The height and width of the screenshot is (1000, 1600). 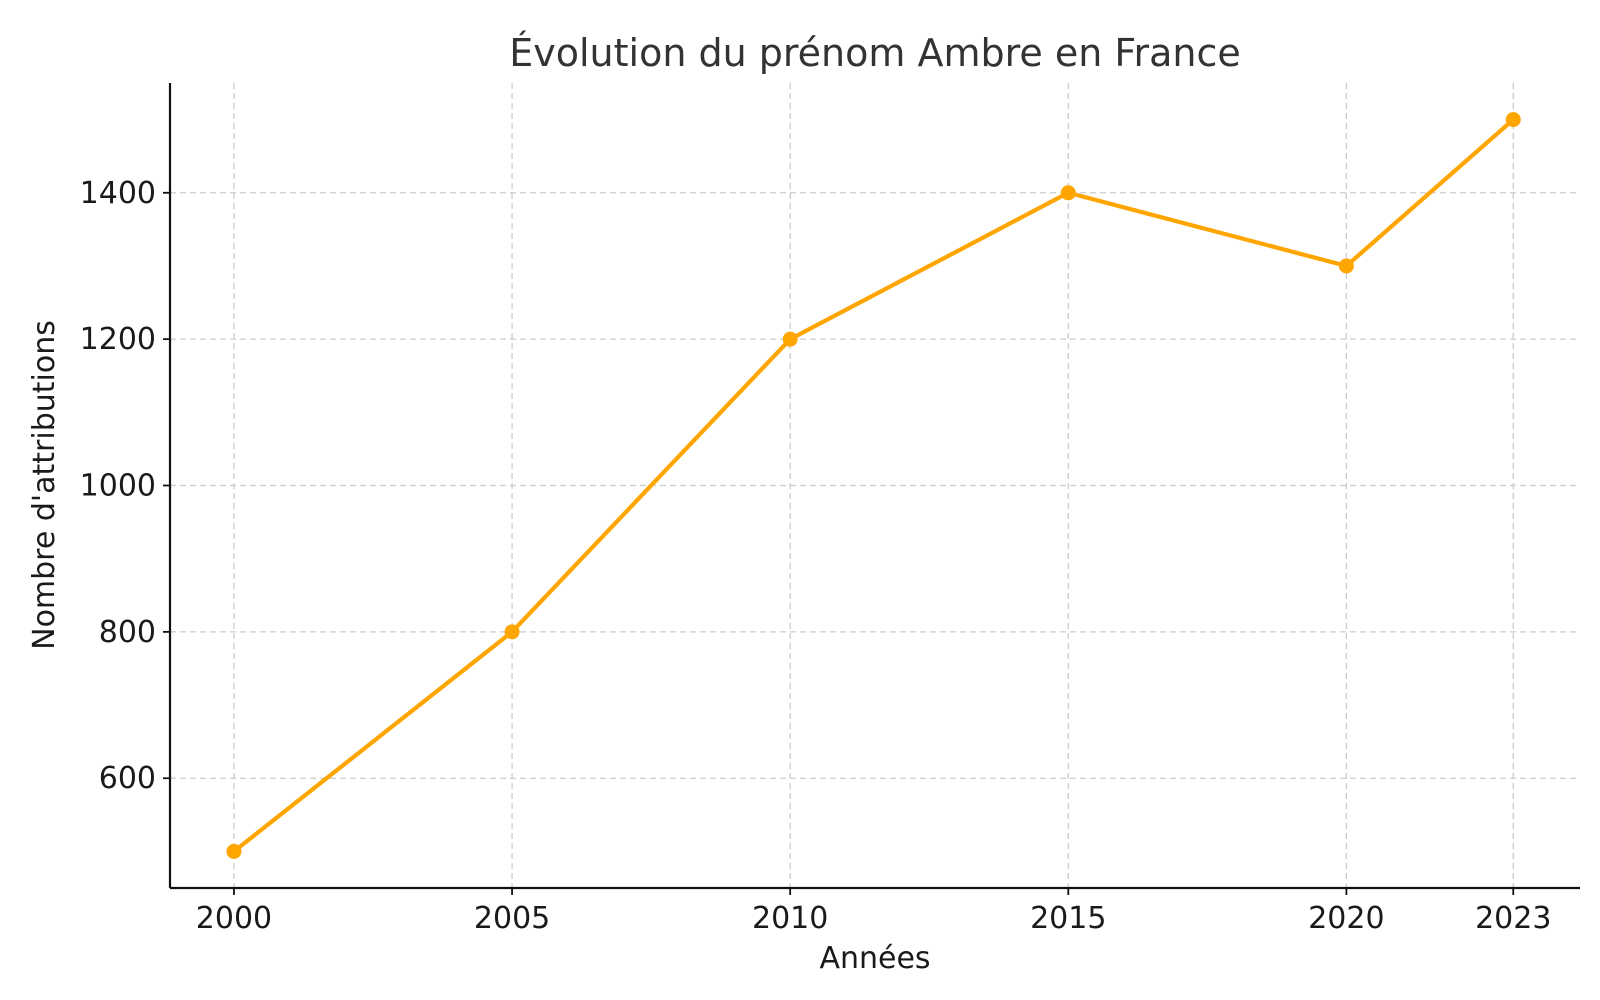 What do you see at coordinates (118, 486) in the screenshot?
I see `y-tick-label: 1000` at bounding box center [118, 486].